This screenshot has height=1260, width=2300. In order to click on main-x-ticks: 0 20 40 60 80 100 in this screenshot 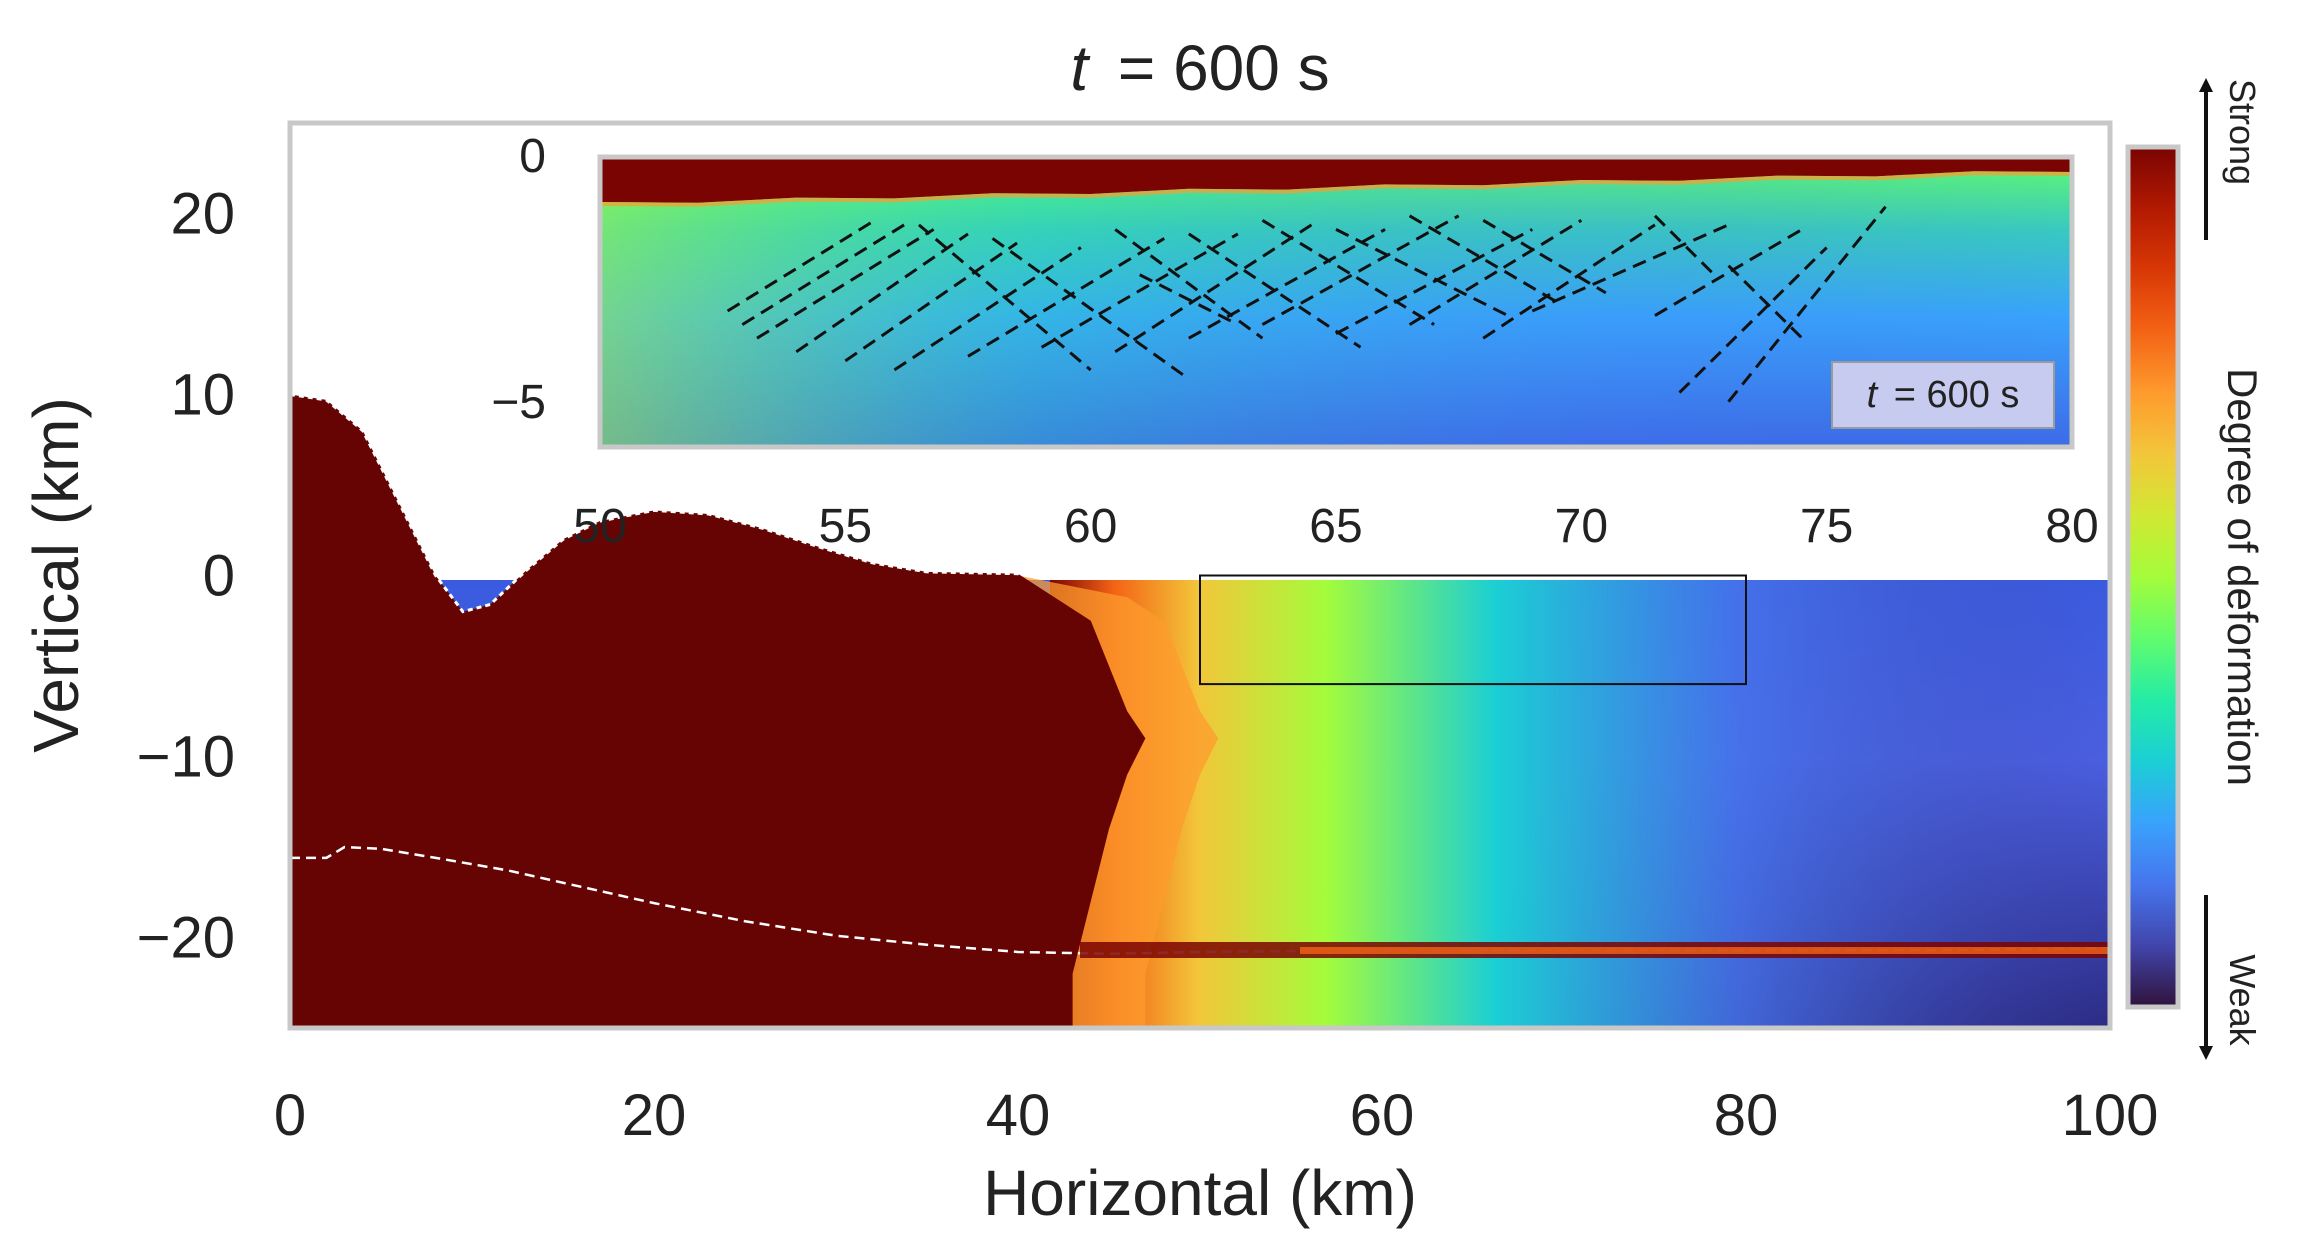, I will do `click(1216, 1115)`.